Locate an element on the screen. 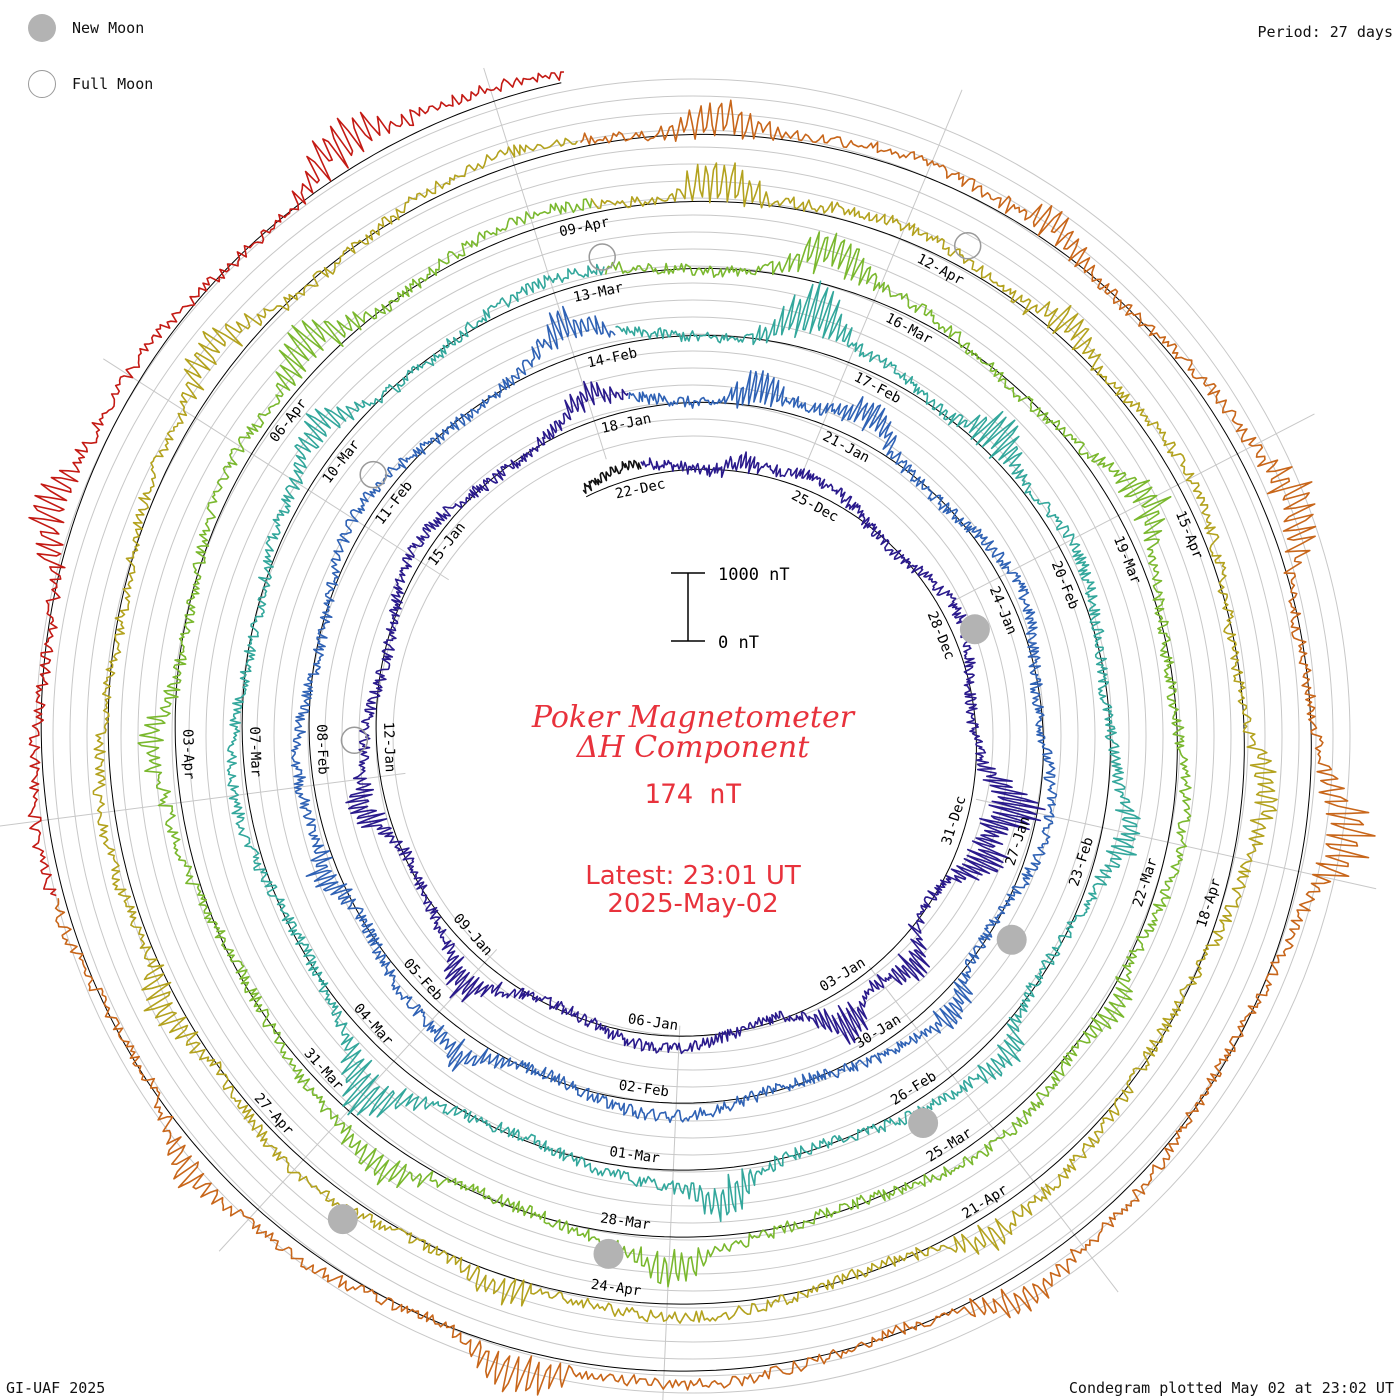 The image size is (1400, 1400). date-label: 13-Mar is located at coordinates (598, 293).